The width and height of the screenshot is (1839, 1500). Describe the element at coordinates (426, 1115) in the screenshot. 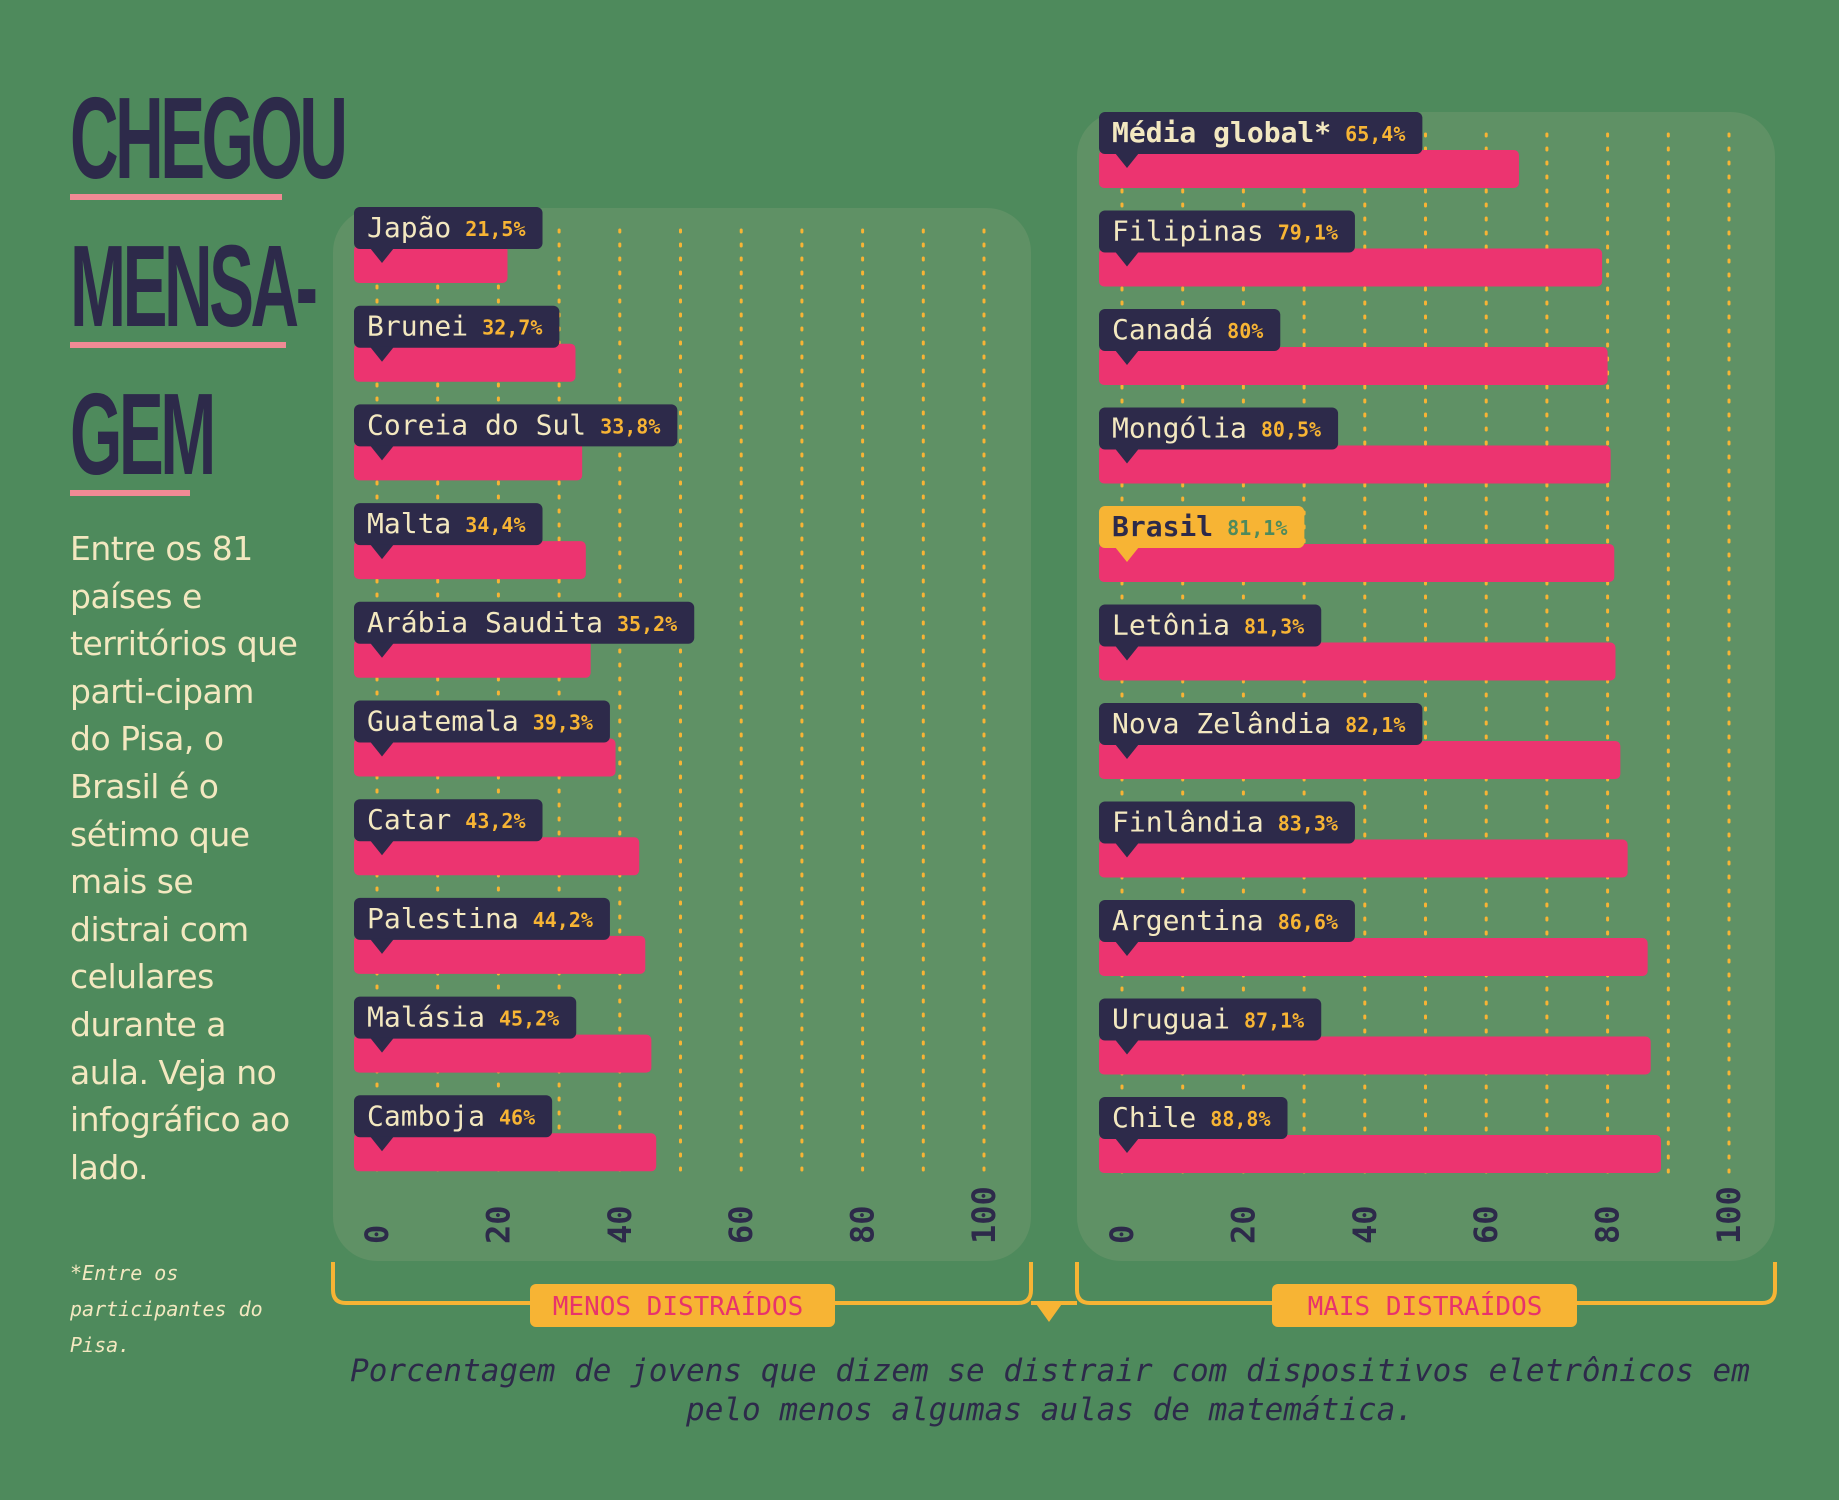

I see `left-country-label: Camboja` at that location.